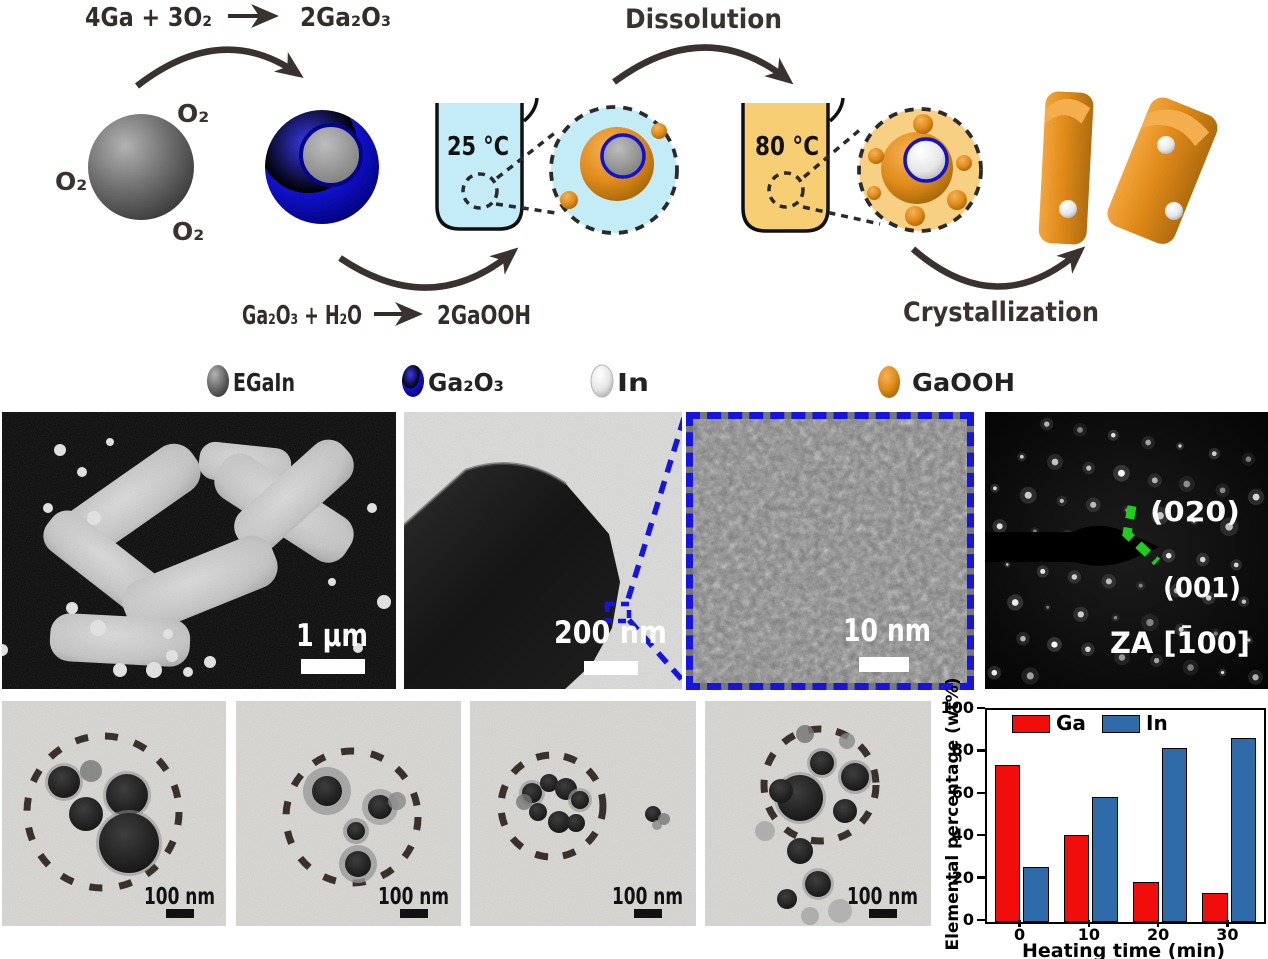  I want to click on hrtem-region-marker, so click(643, 550).